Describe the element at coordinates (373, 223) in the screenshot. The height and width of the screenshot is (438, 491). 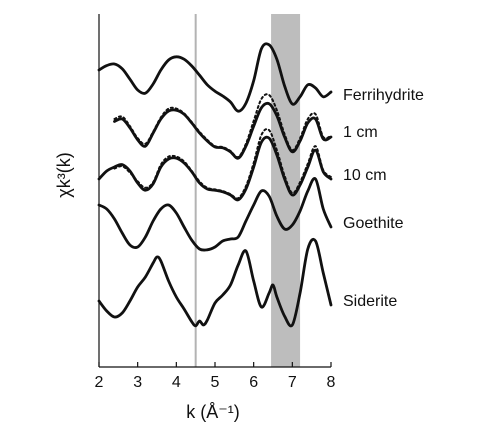
I see `series-label-goethite: Goethite` at that location.